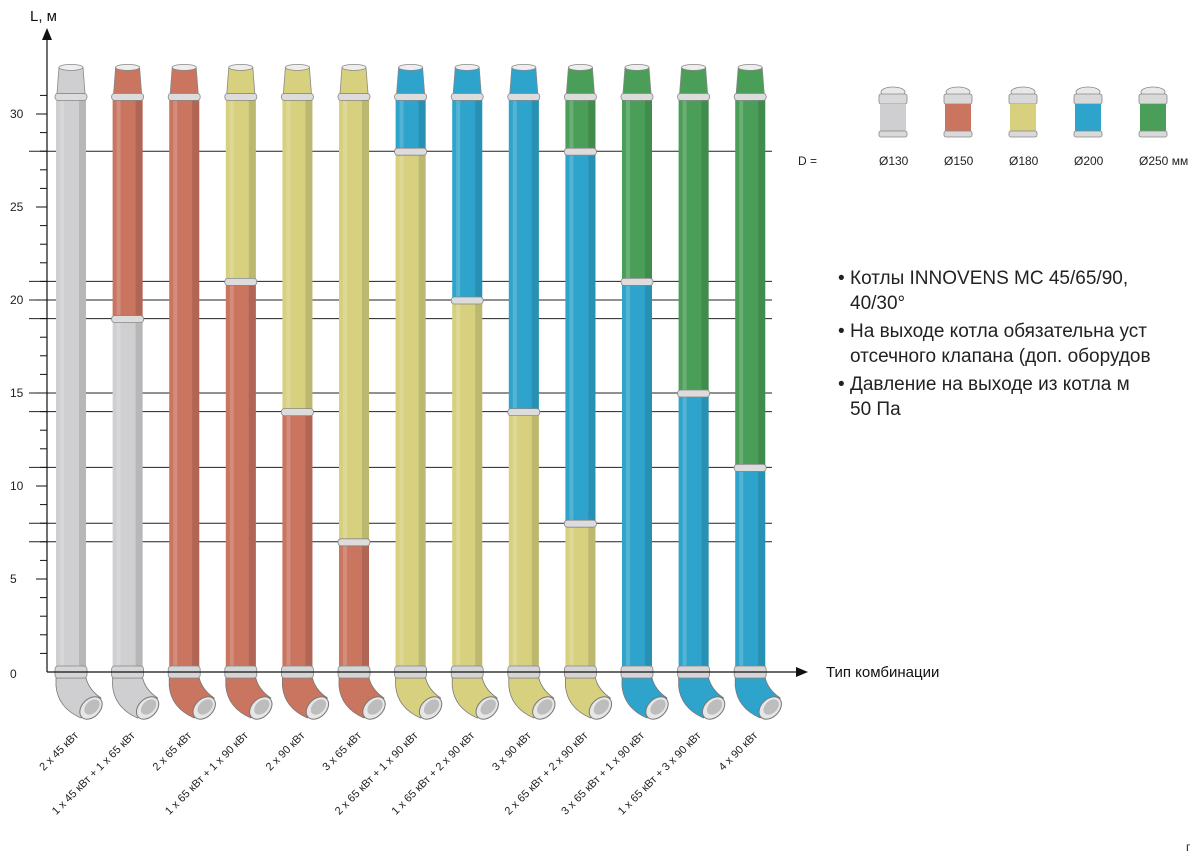 The image size is (1202, 862). I want to click on note-item: • Котлы INNOVENS MC 45/65/90, 40/30°, so click(1011, 291).